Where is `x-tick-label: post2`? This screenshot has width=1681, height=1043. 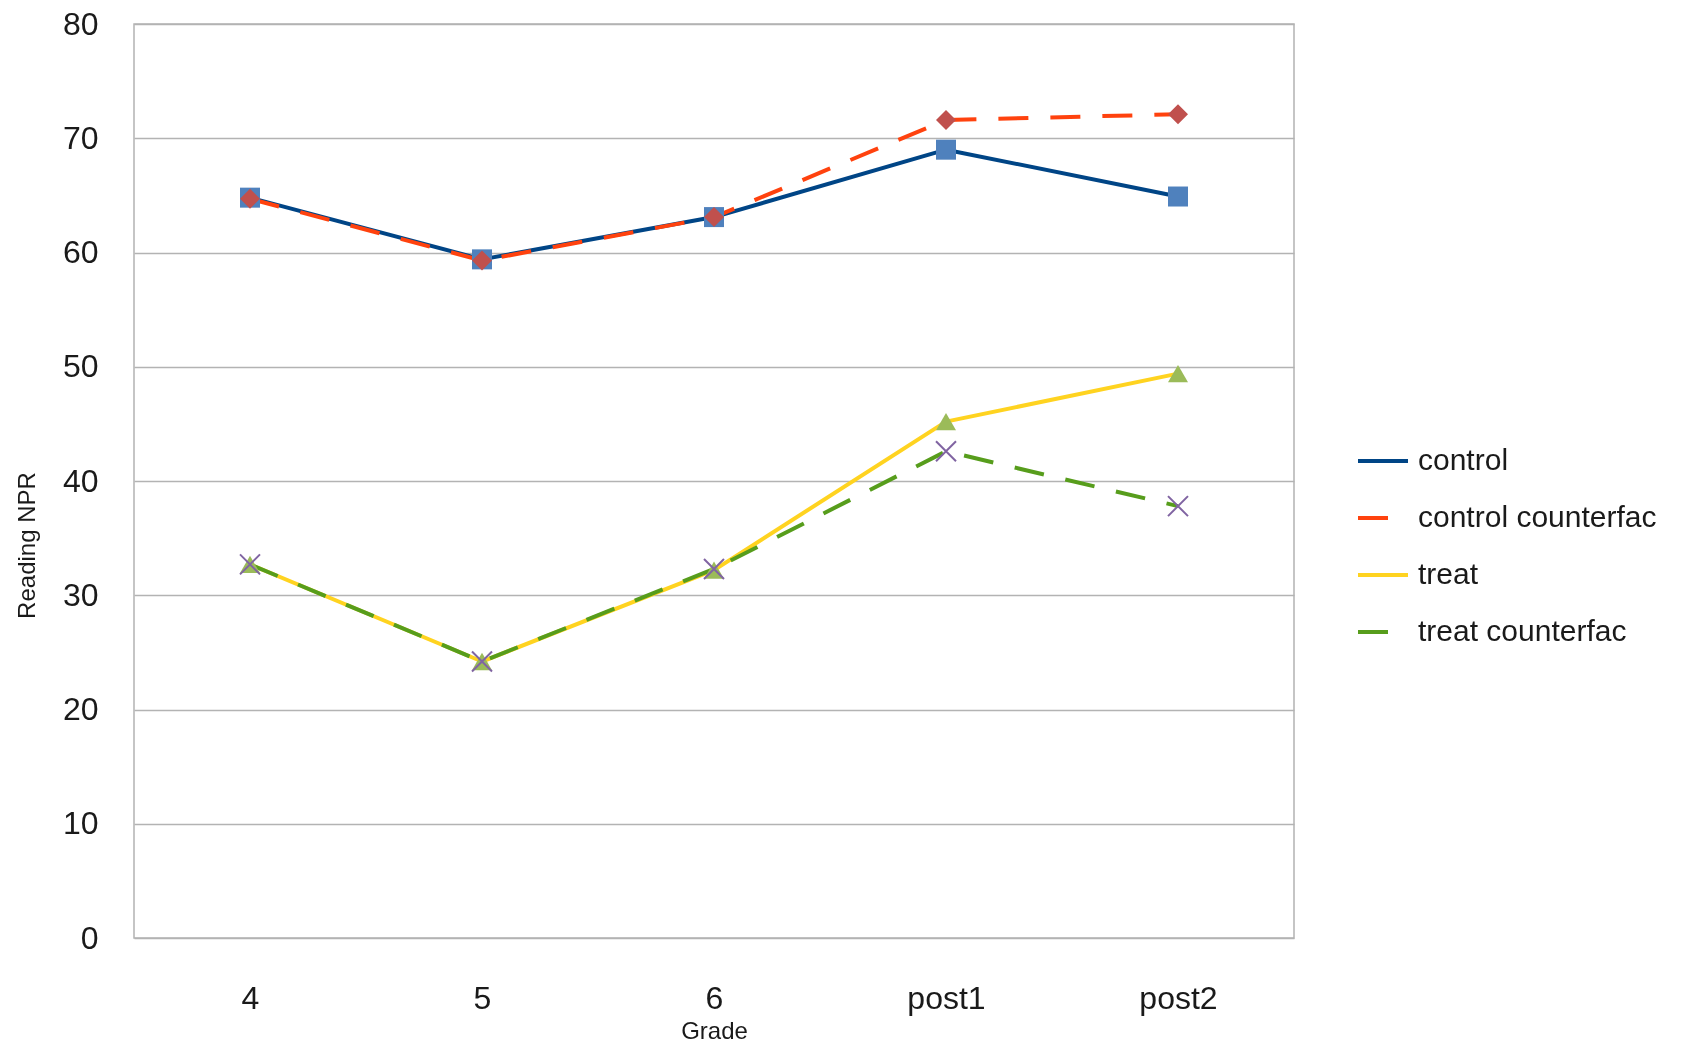
x-tick-label: post2 is located at coordinates (1178, 997).